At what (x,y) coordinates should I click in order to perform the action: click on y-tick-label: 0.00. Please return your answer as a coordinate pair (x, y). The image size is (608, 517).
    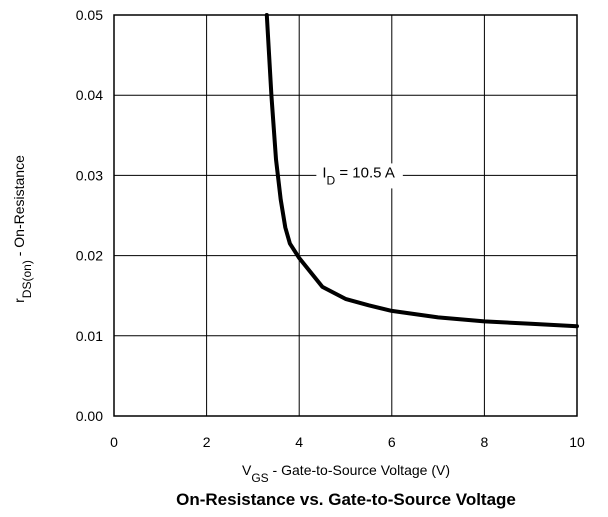
    Looking at the image, I should click on (89, 416).